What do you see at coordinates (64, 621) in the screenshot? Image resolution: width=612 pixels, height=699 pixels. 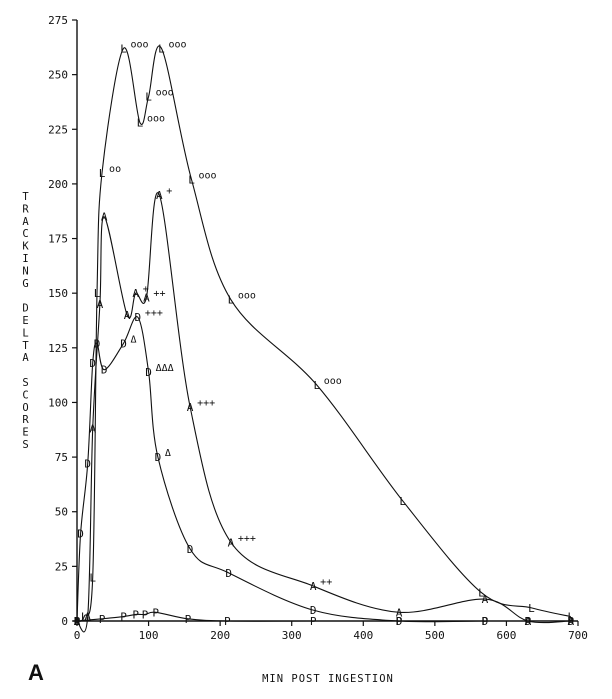 I see `y-tick-label: 0` at bounding box center [64, 621].